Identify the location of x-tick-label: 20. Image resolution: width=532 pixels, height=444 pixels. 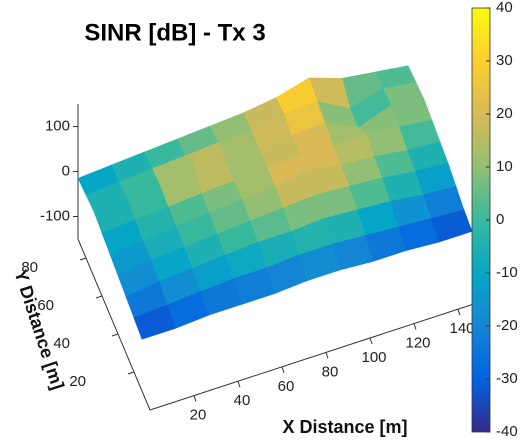
(198, 415).